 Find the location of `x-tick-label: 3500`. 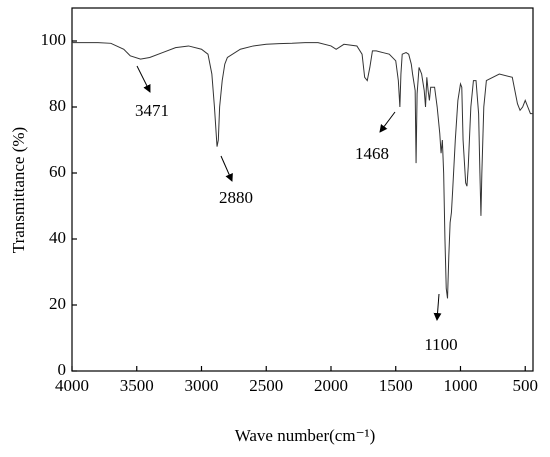

x-tick-label: 3500 is located at coordinates (137, 385).